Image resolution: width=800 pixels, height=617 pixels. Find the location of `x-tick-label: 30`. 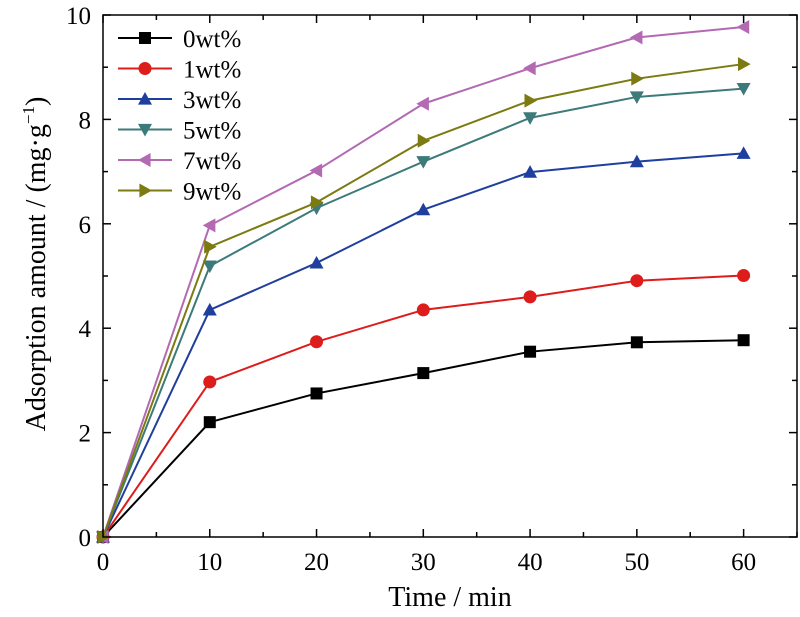

x-tick-label: 30 is located at coordinates (423, 562).